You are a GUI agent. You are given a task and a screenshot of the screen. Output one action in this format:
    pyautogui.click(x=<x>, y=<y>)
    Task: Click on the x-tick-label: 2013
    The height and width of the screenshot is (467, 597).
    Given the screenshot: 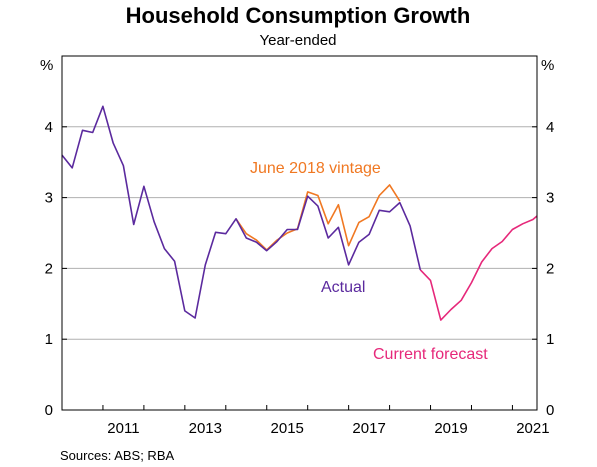 What is the action you would take?
    pyautogui.click(x=205, y=428)
    